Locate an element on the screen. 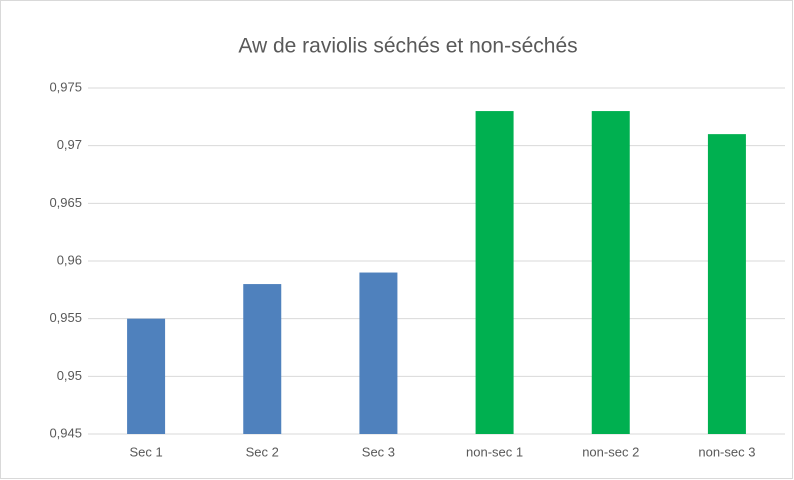  x-tick-label: Sec 1 is located at coordinates (145, 451).